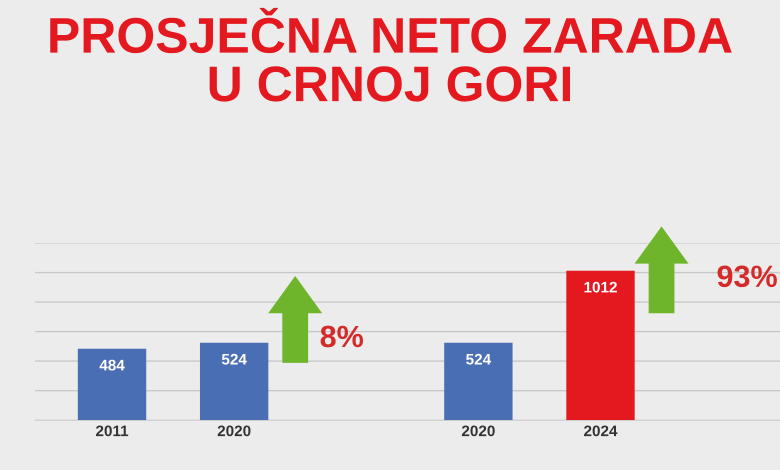  I want to click on annotation: 8%, so click(341, 337).